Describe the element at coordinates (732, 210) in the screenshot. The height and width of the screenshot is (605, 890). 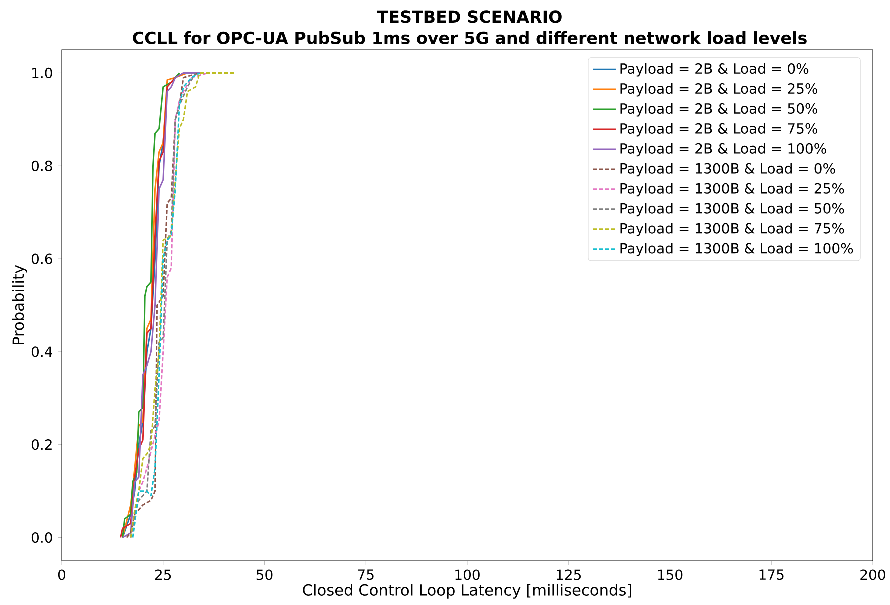
I see `legend-label: Payload = 1300B & Load = 50%` at that location.